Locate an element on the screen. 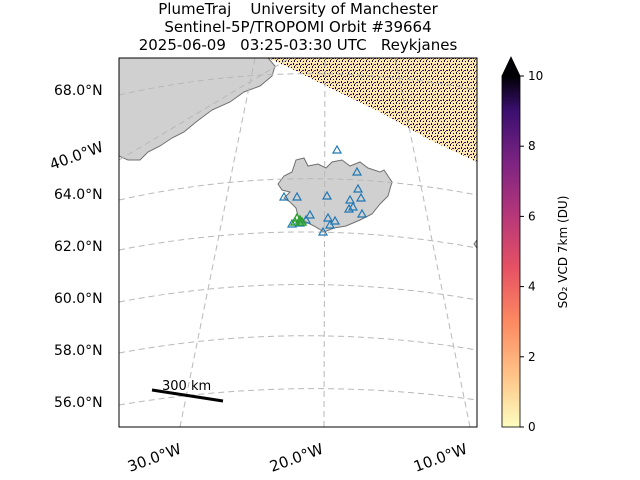 The image size is (640, 480). lon-label-30w: 30.0°W is located at coordinates (154, 458).